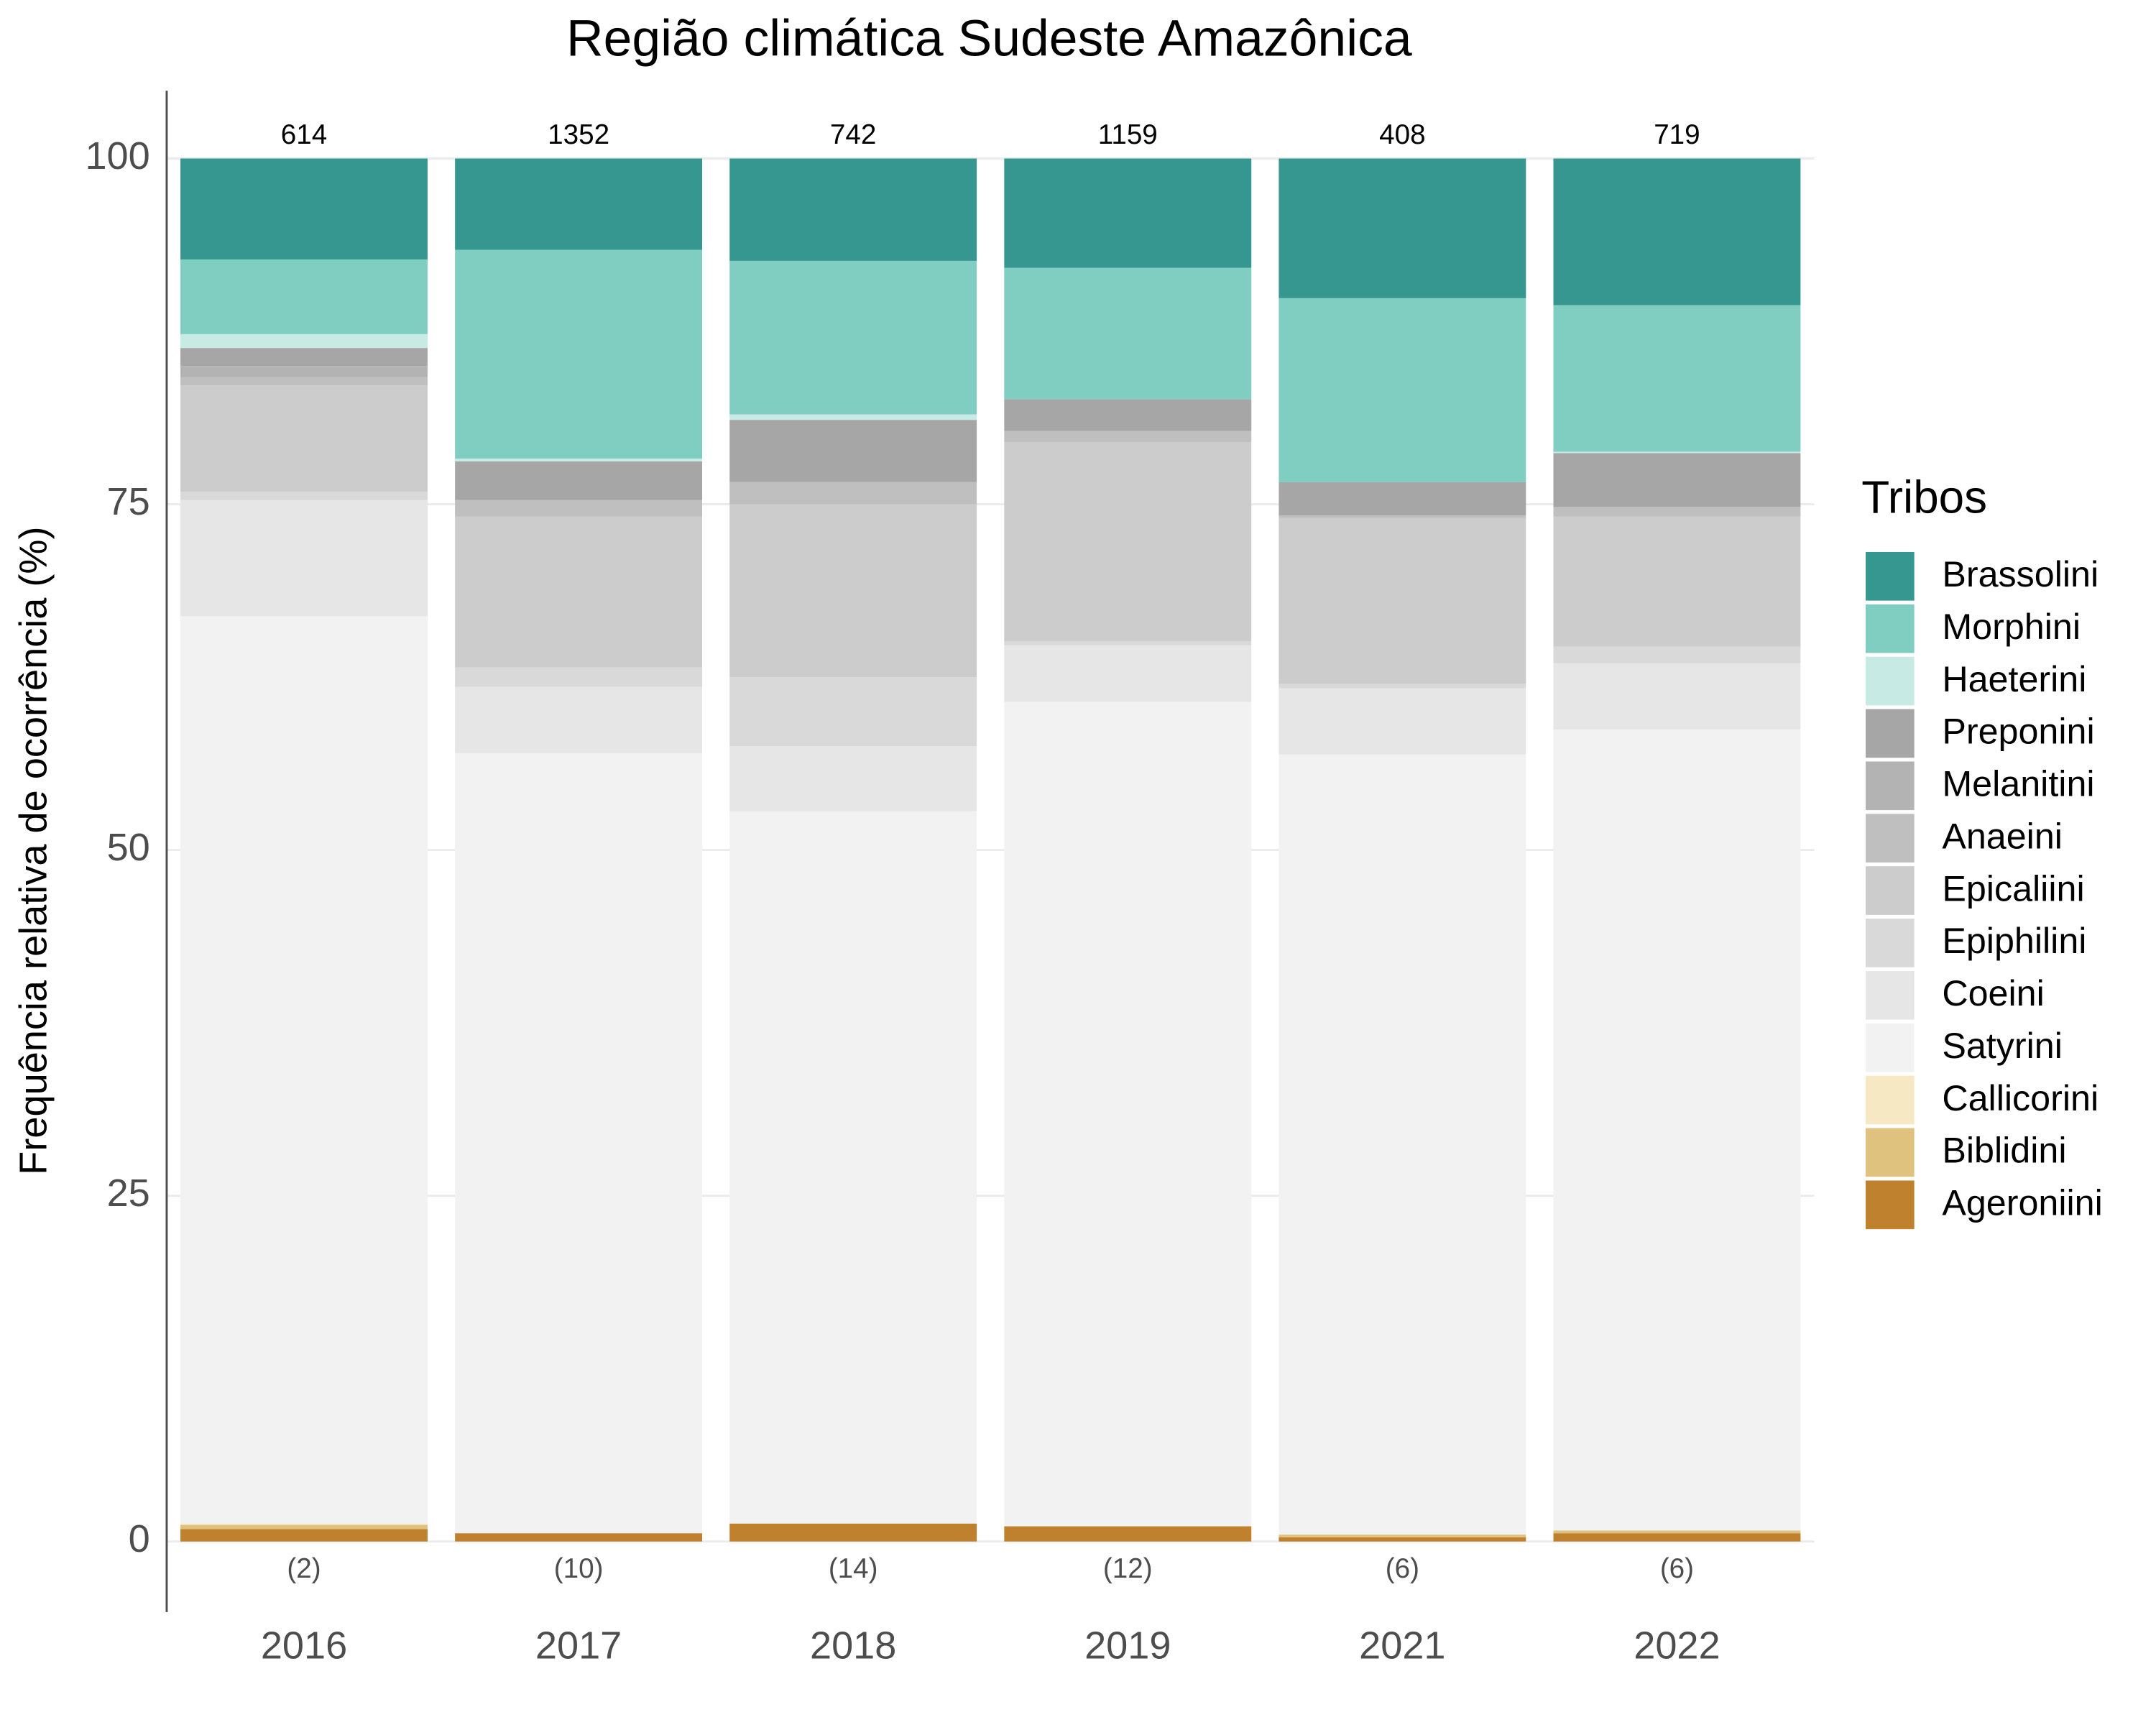 This screenshot has height=1725, width=2156. Describe the element at coordinates (1993, 993) in the screenshot. I see `legend-label: Coeini` at that location.